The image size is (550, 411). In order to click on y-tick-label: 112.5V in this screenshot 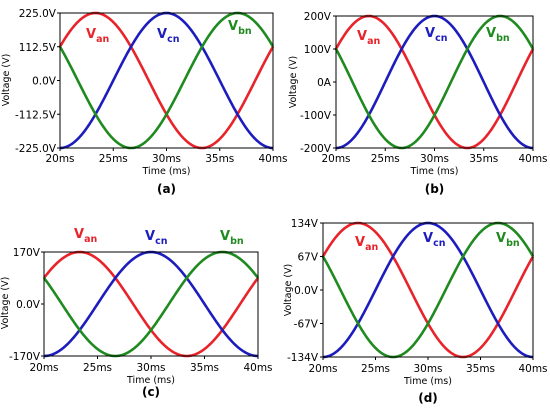, I will do `click(38, 48)`.